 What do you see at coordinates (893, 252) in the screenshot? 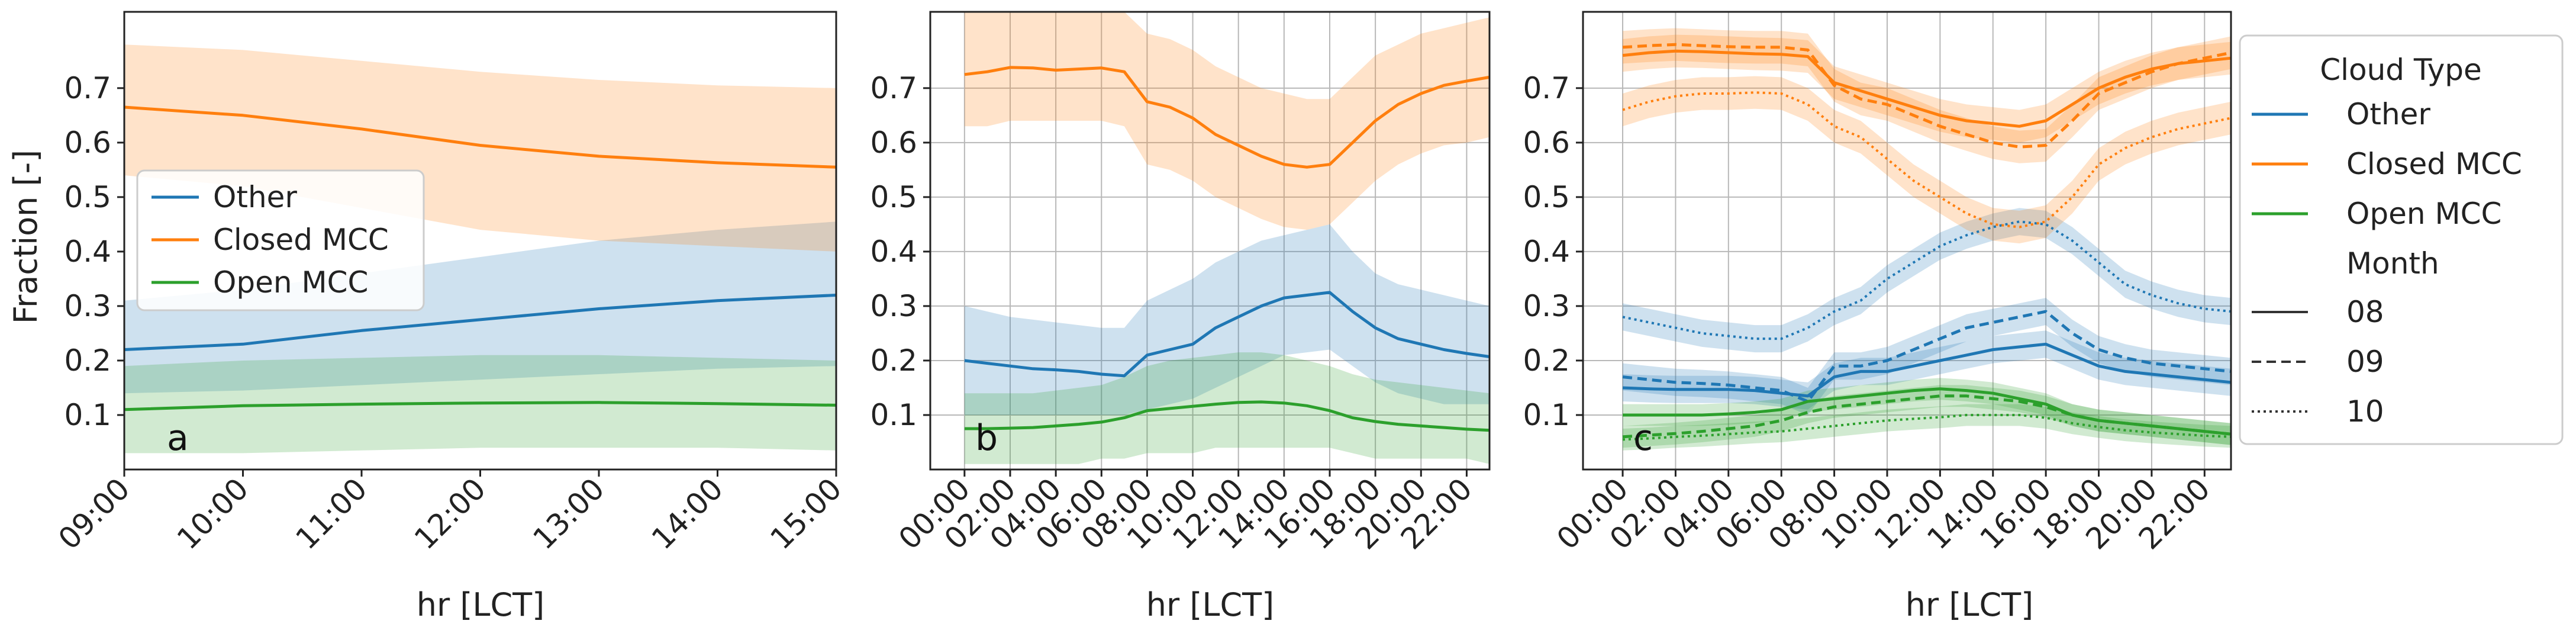
I see `ytick-label-b-3: 0.4` at bounding box center [893, 252].